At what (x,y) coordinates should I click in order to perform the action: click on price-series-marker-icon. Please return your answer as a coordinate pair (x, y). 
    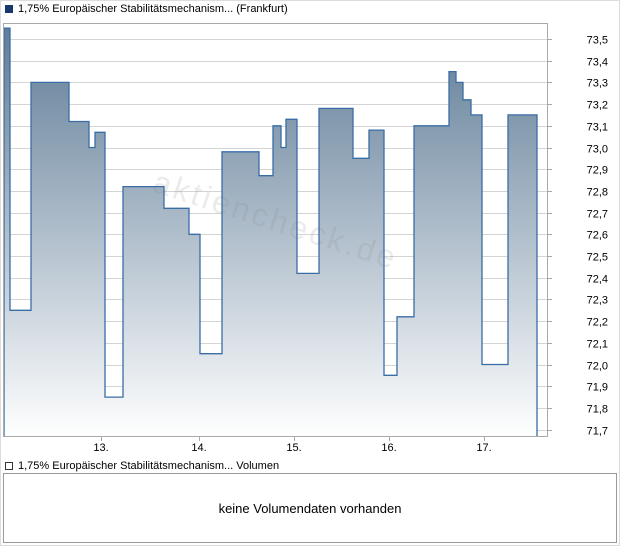
    Looking at the image, I should click on (9, 9).